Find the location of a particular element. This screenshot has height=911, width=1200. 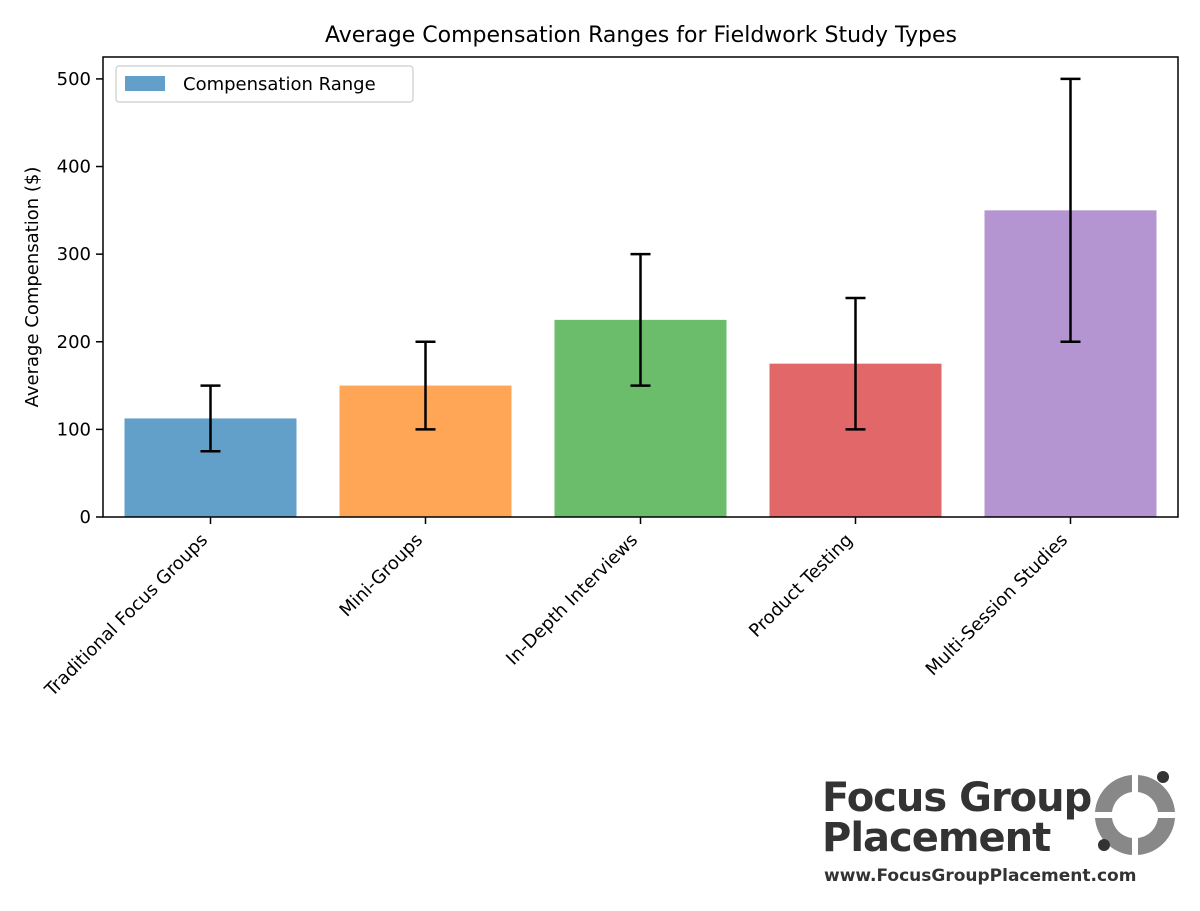

x-tick-label: In-Depth Interviews is located at coordinates (572, 600).